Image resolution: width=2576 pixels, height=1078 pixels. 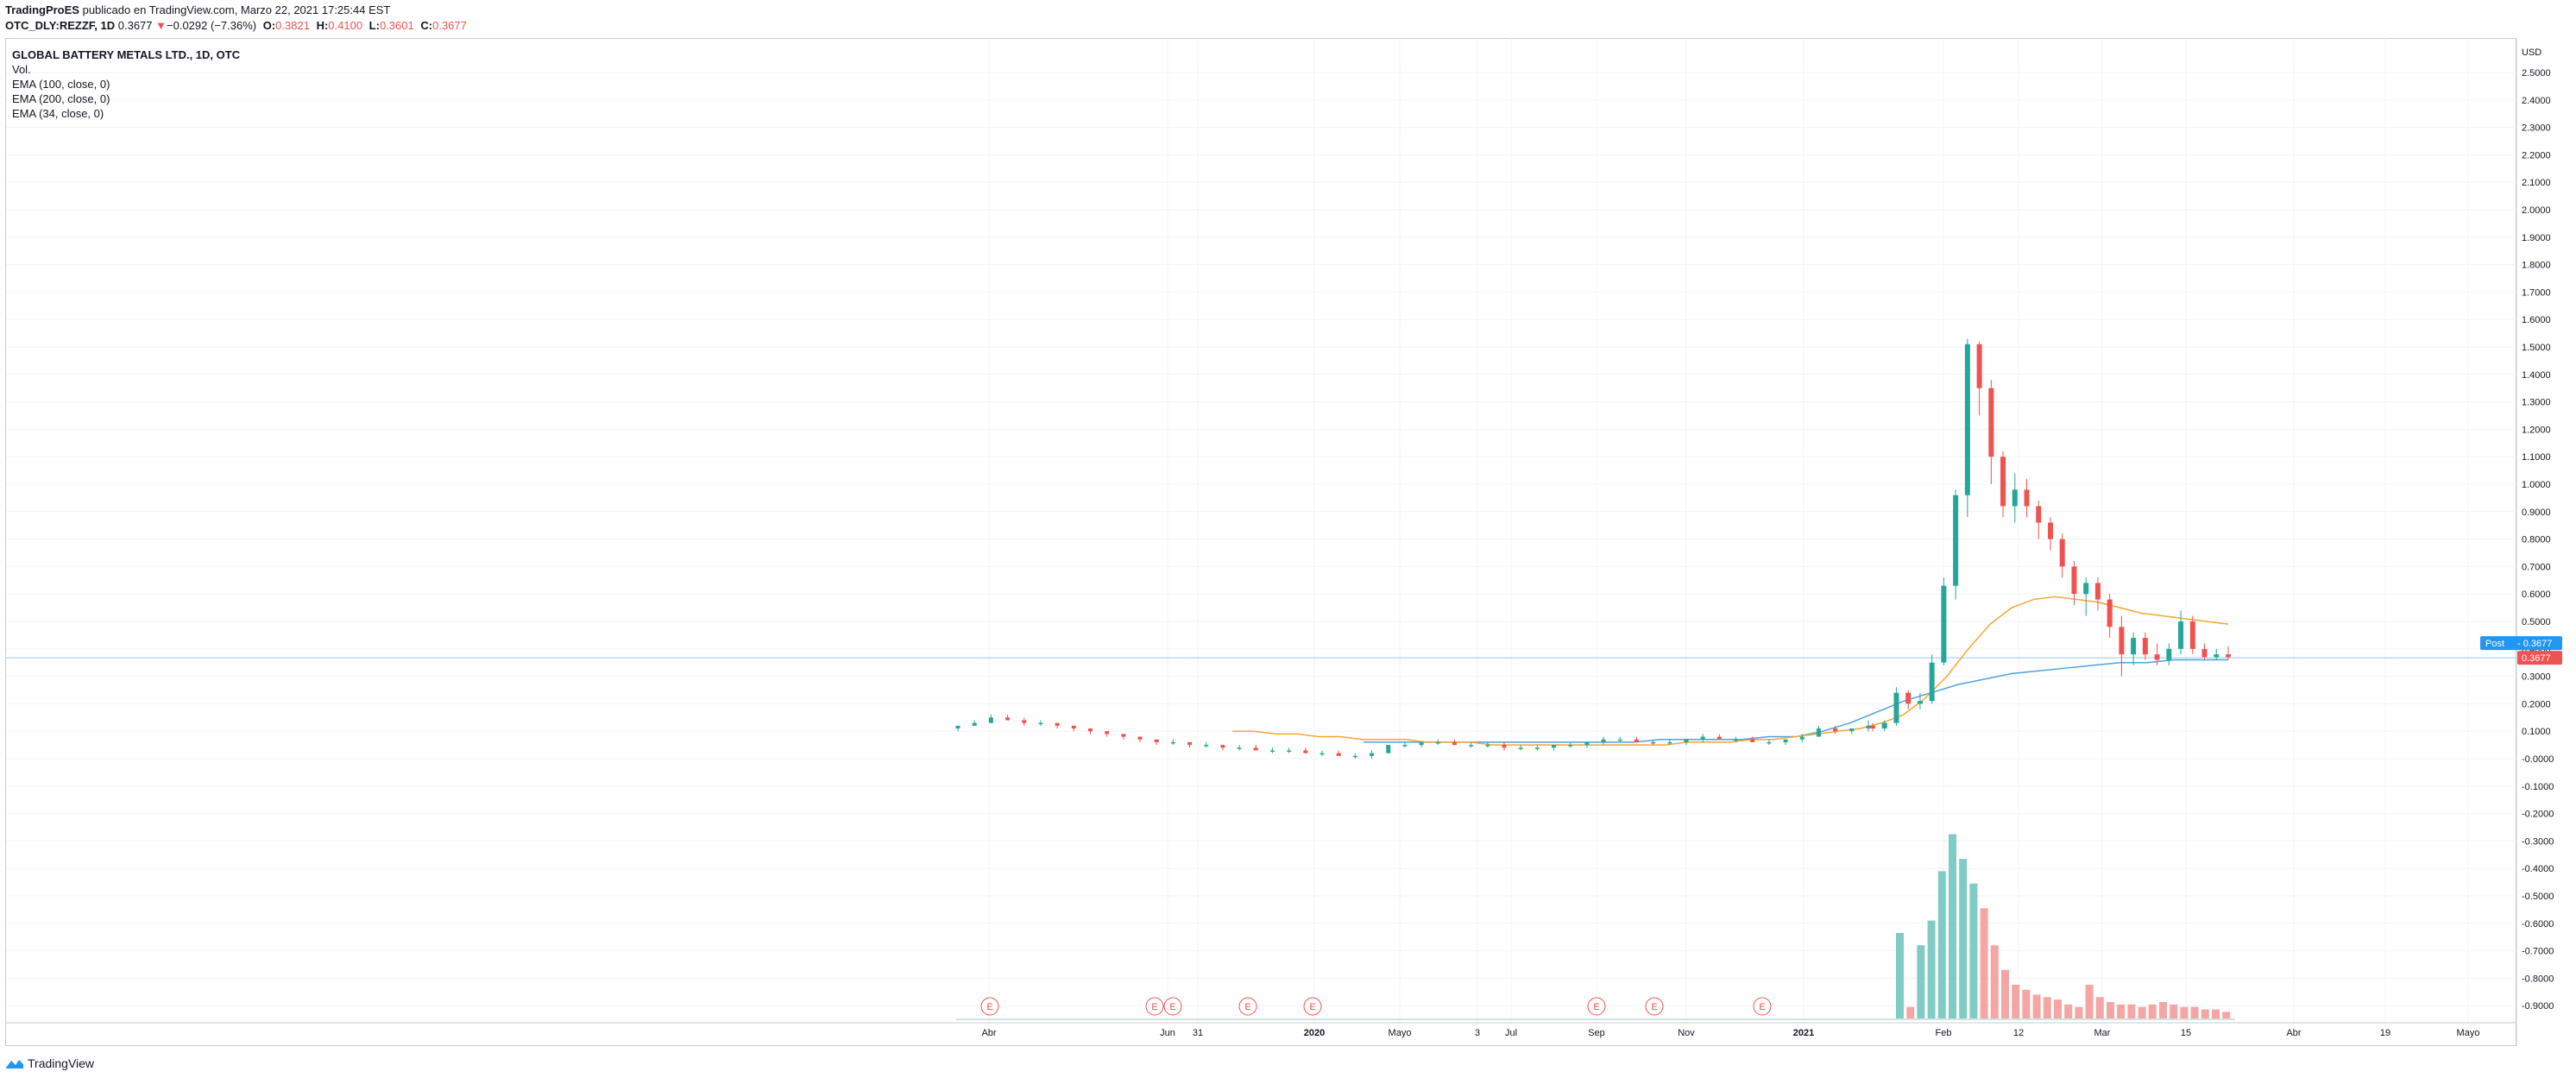 What do you see at coordinates (346, 26) in the screenshot?
I see `high-value: 0.4100` at bounding box center [346, 26].